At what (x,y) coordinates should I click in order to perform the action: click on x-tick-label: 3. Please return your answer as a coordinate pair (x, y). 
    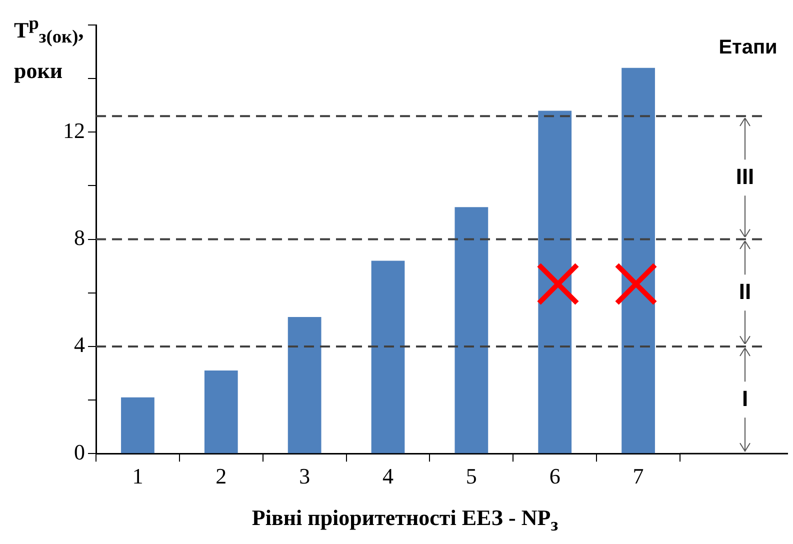
    Looking at the image, I should click on (304, 476).